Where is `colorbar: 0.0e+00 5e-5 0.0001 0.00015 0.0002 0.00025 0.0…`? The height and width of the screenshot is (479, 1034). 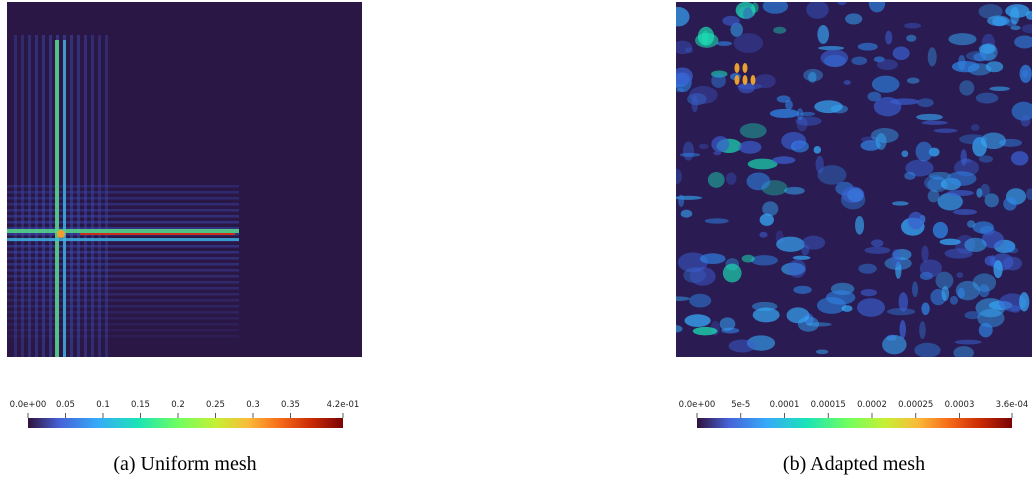 colorbar: 0.0e+00 5e-5 0.0001 0.00015 0.0002 0.00025 0.0… is located at coordinates (853, 414).